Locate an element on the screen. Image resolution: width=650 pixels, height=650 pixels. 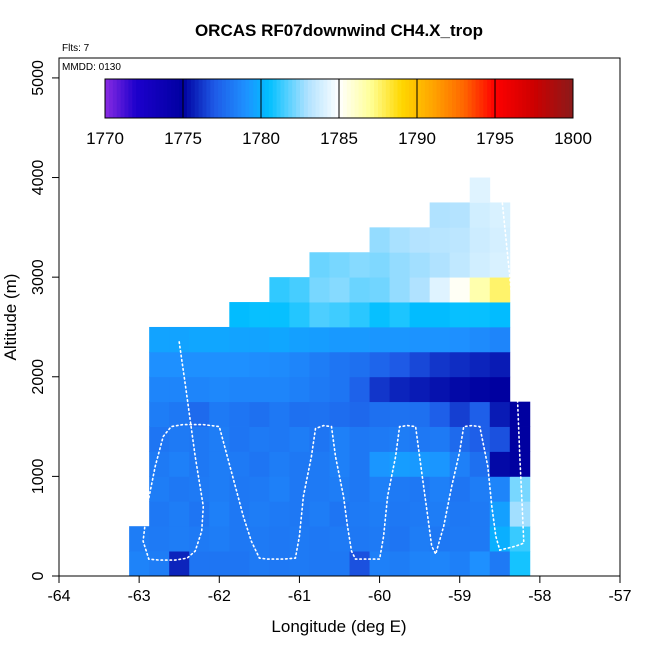
x-tick-label: -64 is located at coordinates (58, 596).